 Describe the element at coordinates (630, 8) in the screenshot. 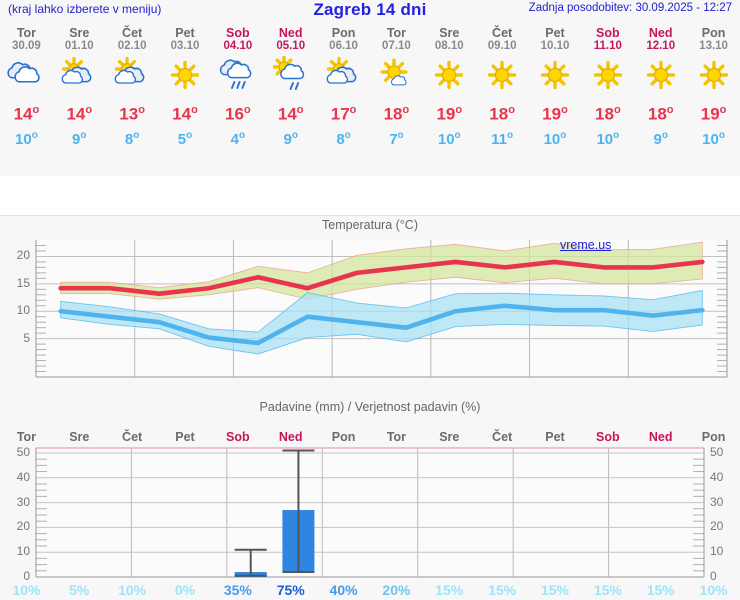

I see `last-update-label: Zadnja posodobitev: 30.09.2025 - 12:27` at that location.